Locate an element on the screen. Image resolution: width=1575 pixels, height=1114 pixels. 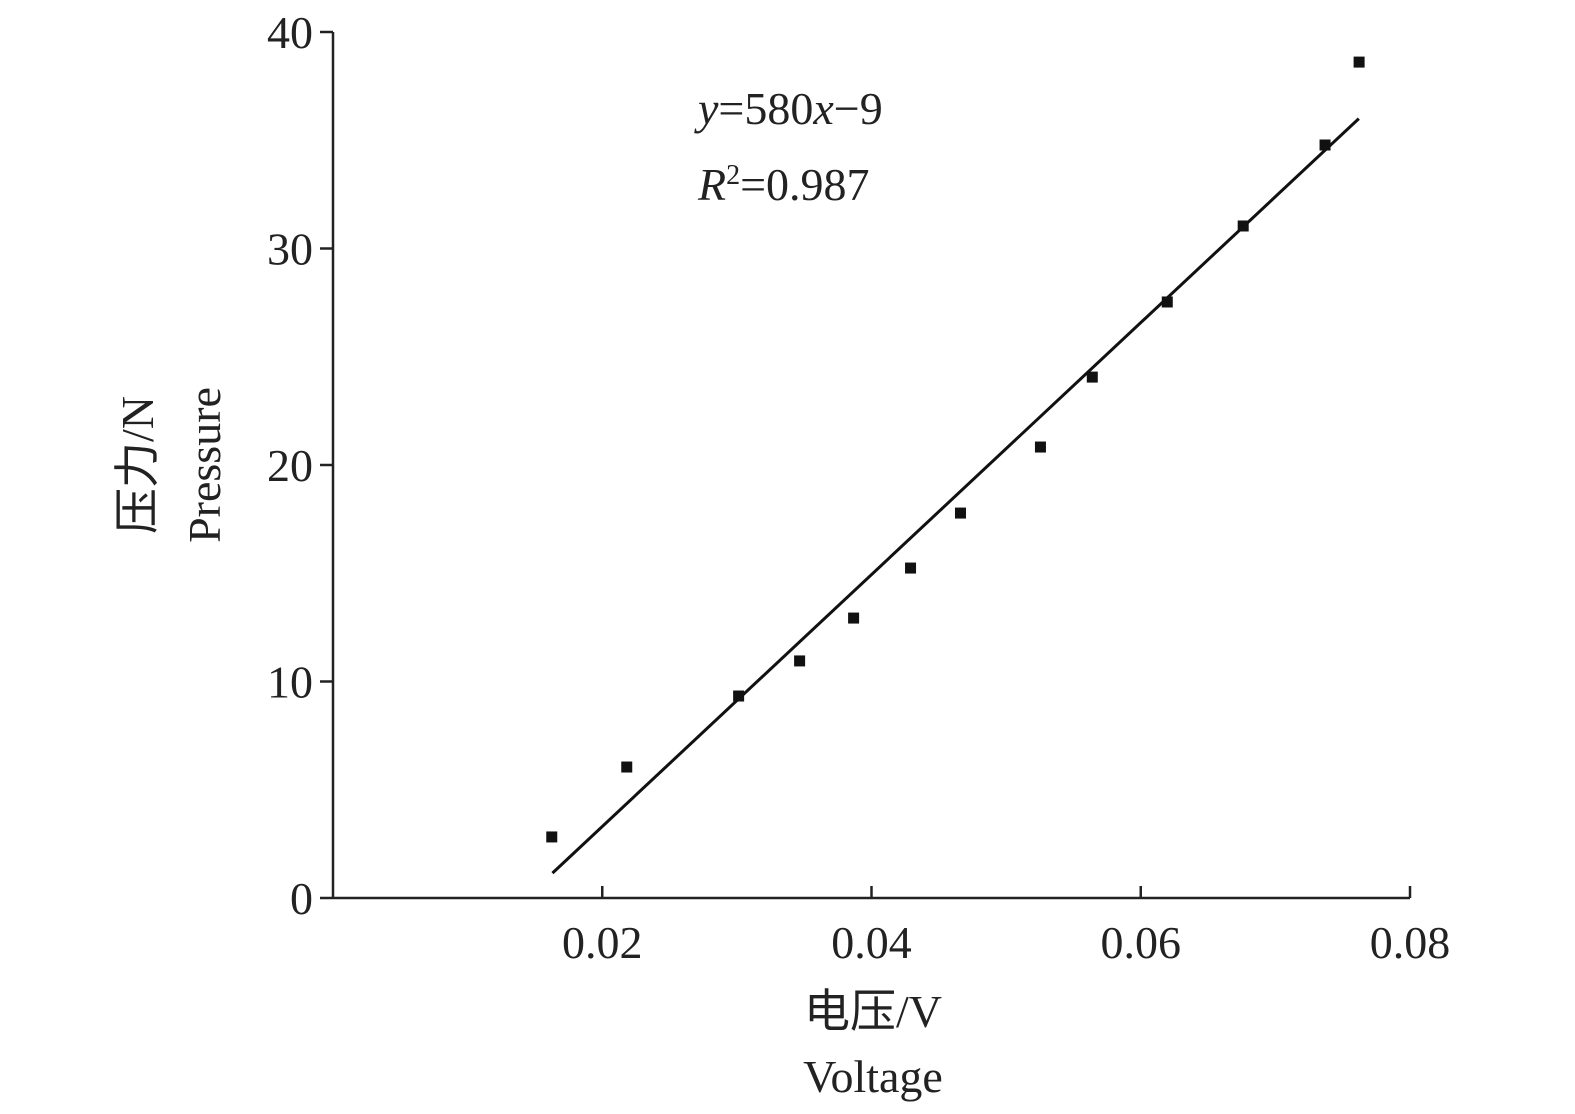
y-tick-label: 30 is located at coordinates (290, 249).